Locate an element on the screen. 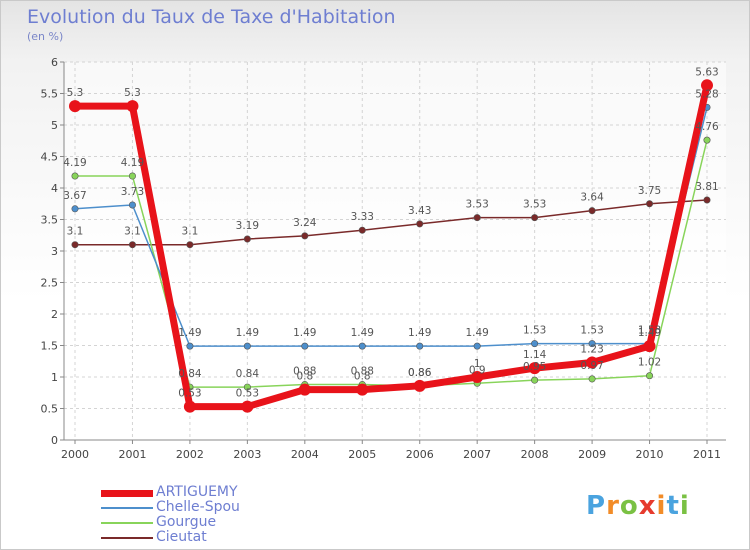  x-tick-label: 2008 is located at coordinates (535, 454).